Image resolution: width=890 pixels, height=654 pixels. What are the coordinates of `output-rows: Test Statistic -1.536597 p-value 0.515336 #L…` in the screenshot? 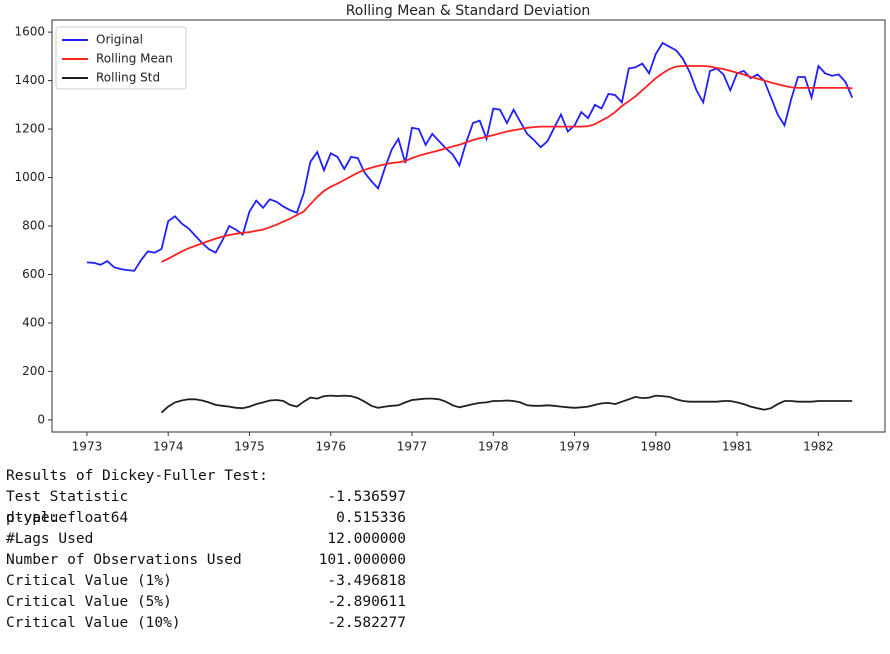 It's located at (206, 559).